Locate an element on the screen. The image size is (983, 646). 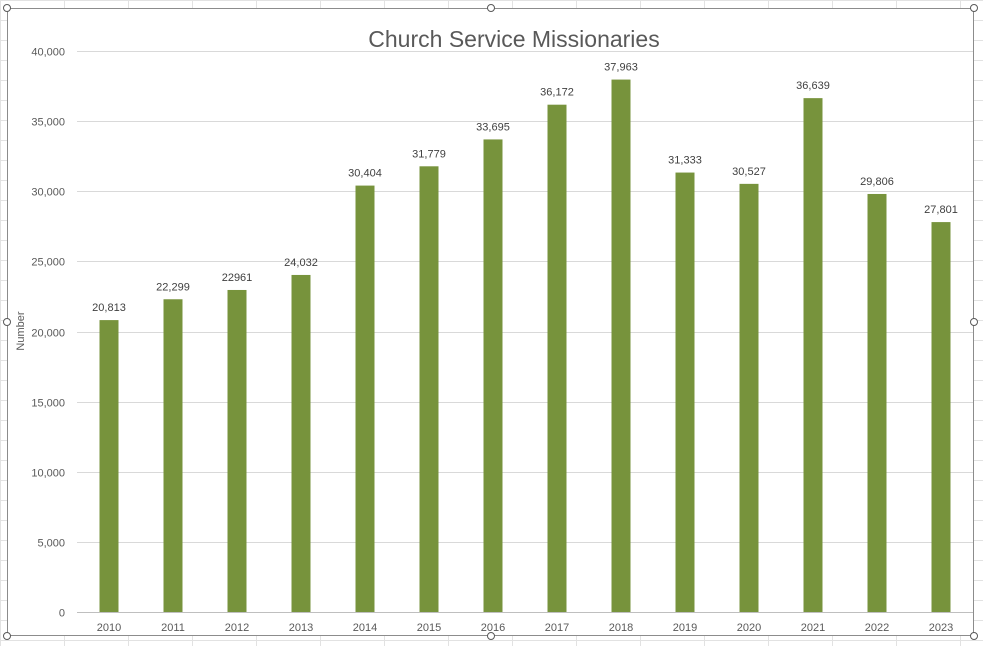
x-tick-label-2018: 2018 is located at coordinates (621, 628).